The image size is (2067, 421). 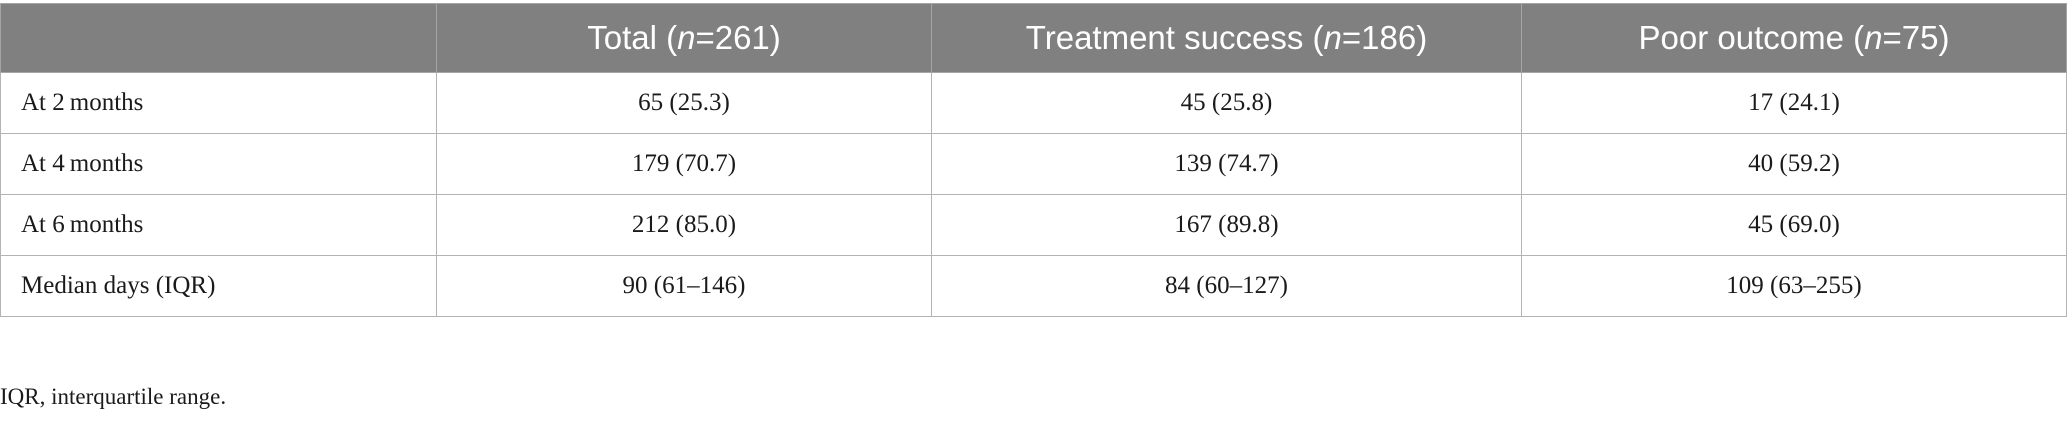 I want to click on table-footnote: IQR, interquartile range., so click(x=113, y=396).